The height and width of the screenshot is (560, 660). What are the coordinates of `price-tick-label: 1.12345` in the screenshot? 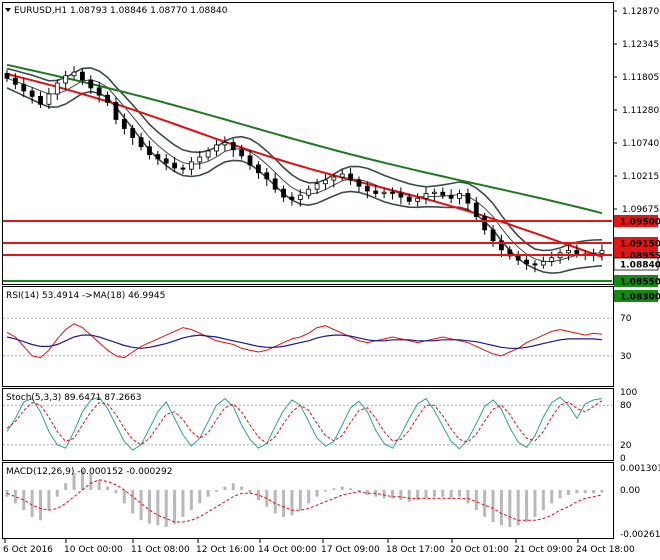 It's located at (640, 45).